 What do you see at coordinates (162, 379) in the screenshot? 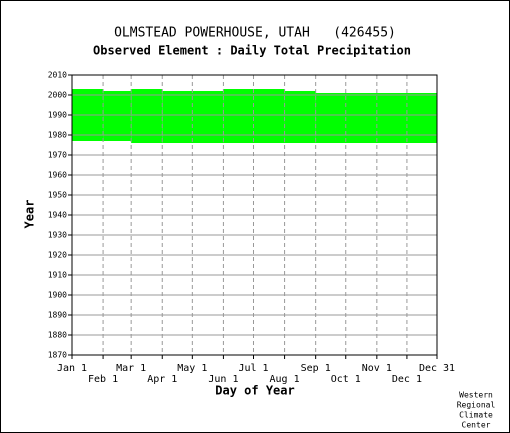
I see `x-tick-label: Apr 1` at bounding box center [162, 379].